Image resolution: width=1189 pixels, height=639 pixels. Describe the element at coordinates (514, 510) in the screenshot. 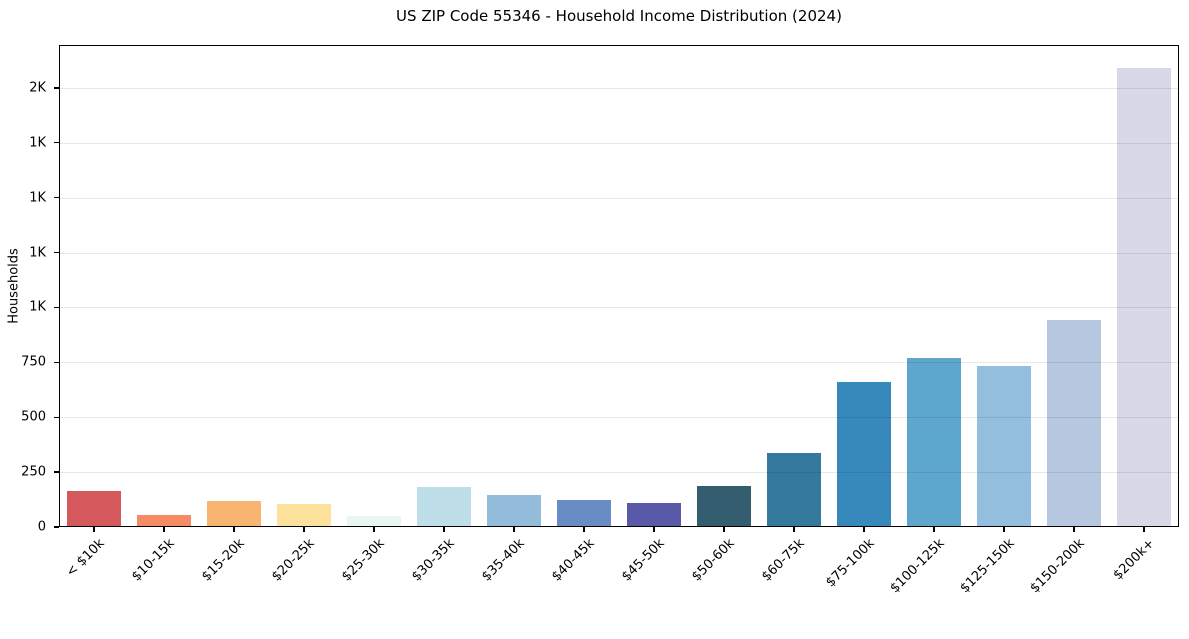

I see `bar-$35-40k` at that location.